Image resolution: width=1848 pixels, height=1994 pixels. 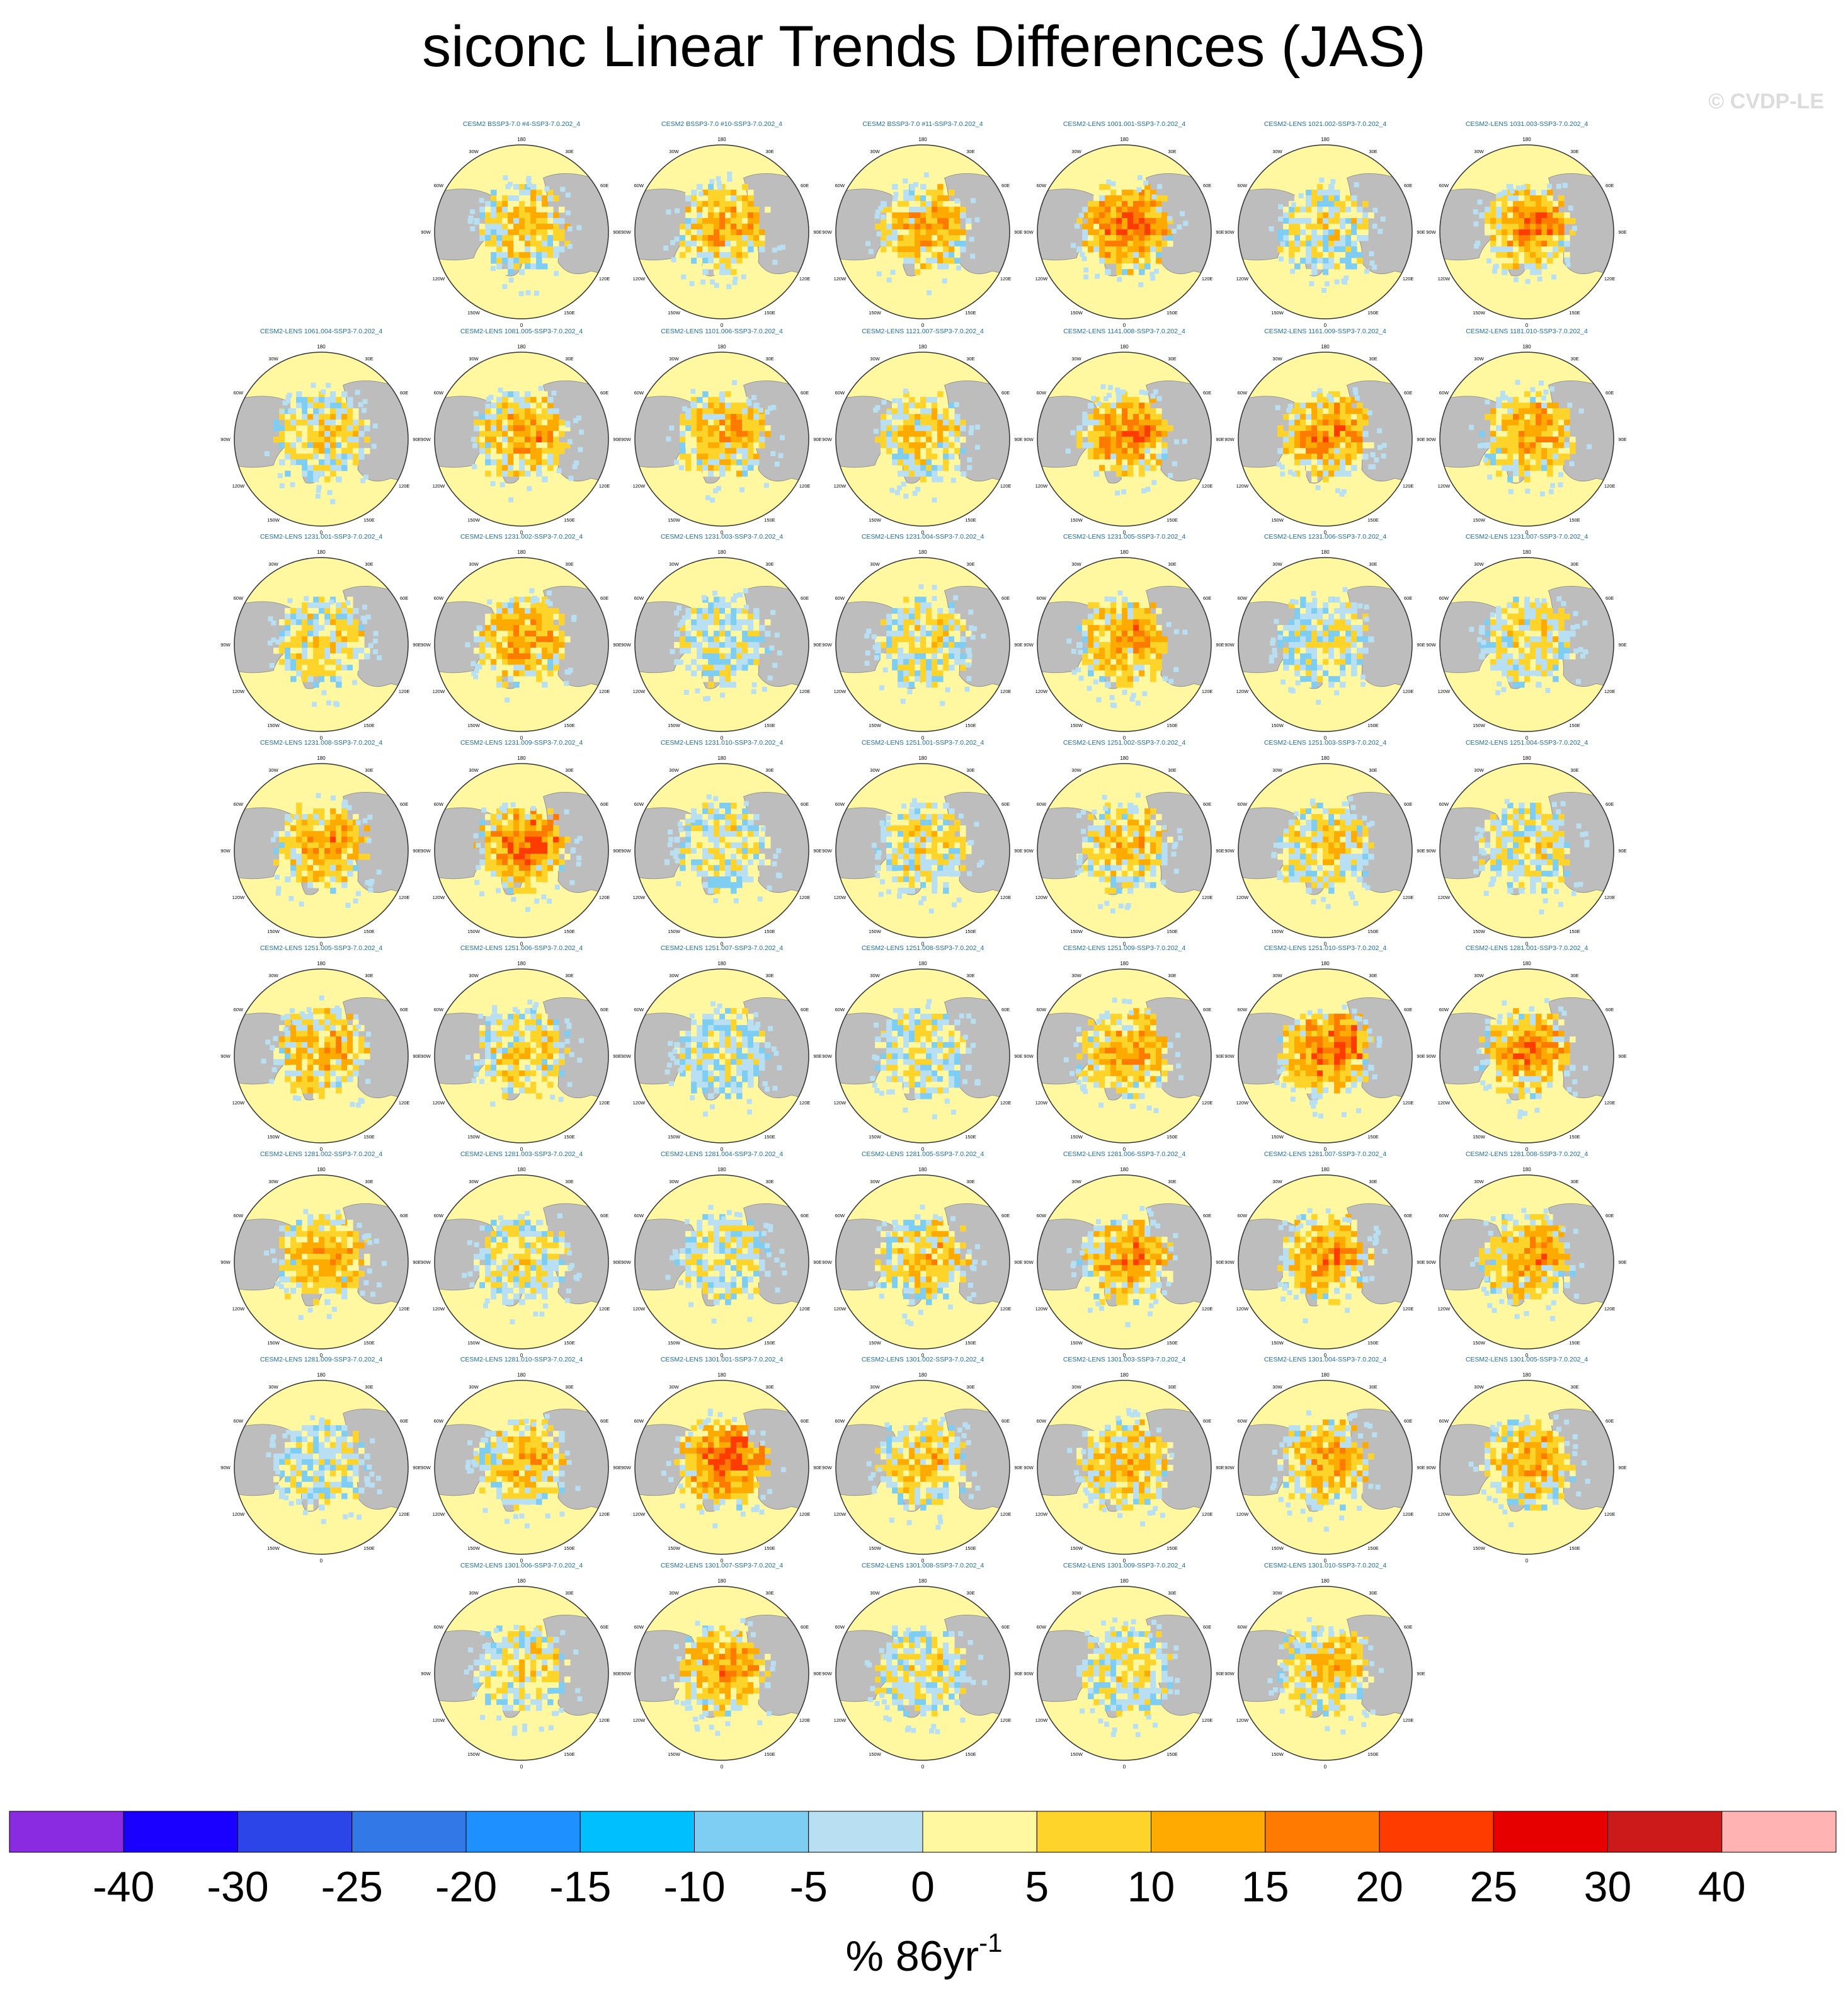 What do you see at coordinates (474, 151) in the screenshot?
I see `lon-label: 30W` at bounding box center [474, 151].